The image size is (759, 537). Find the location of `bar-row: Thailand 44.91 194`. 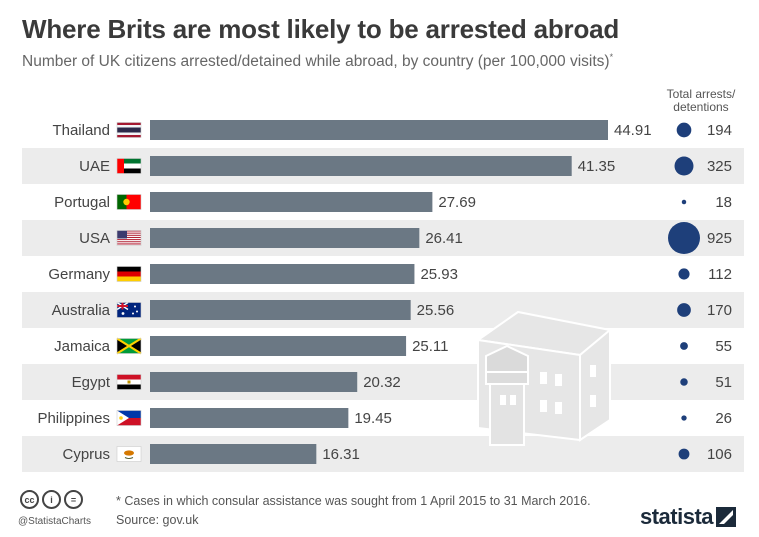

bar-row: Thailand 44.91 194 is located at coordinates (392, 130).